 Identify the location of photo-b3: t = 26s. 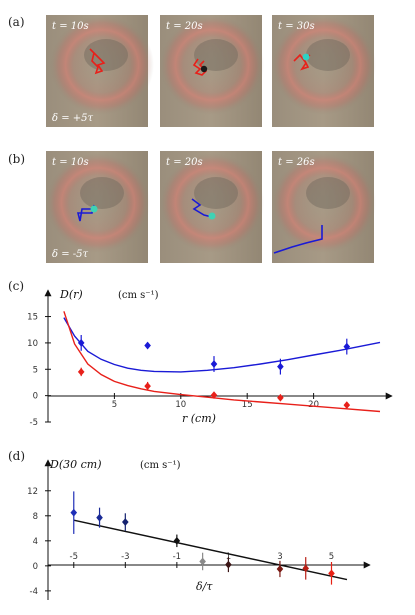
(324, 207).